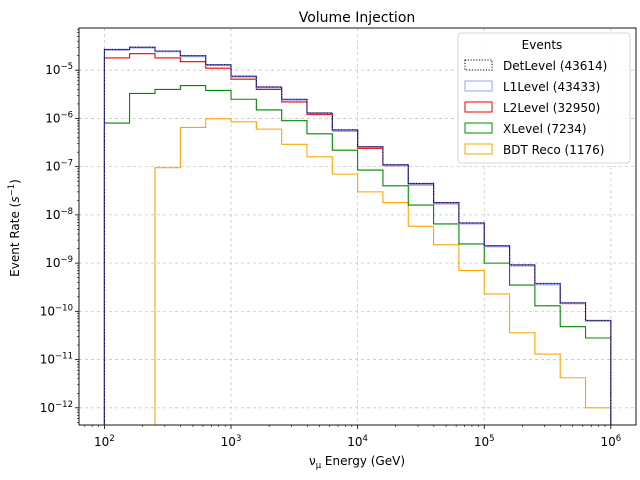  What do you see at coordinates (357, 18) in the screenshot?
I see `chart-title: Volume Injection` at bounding box center [357, 18].